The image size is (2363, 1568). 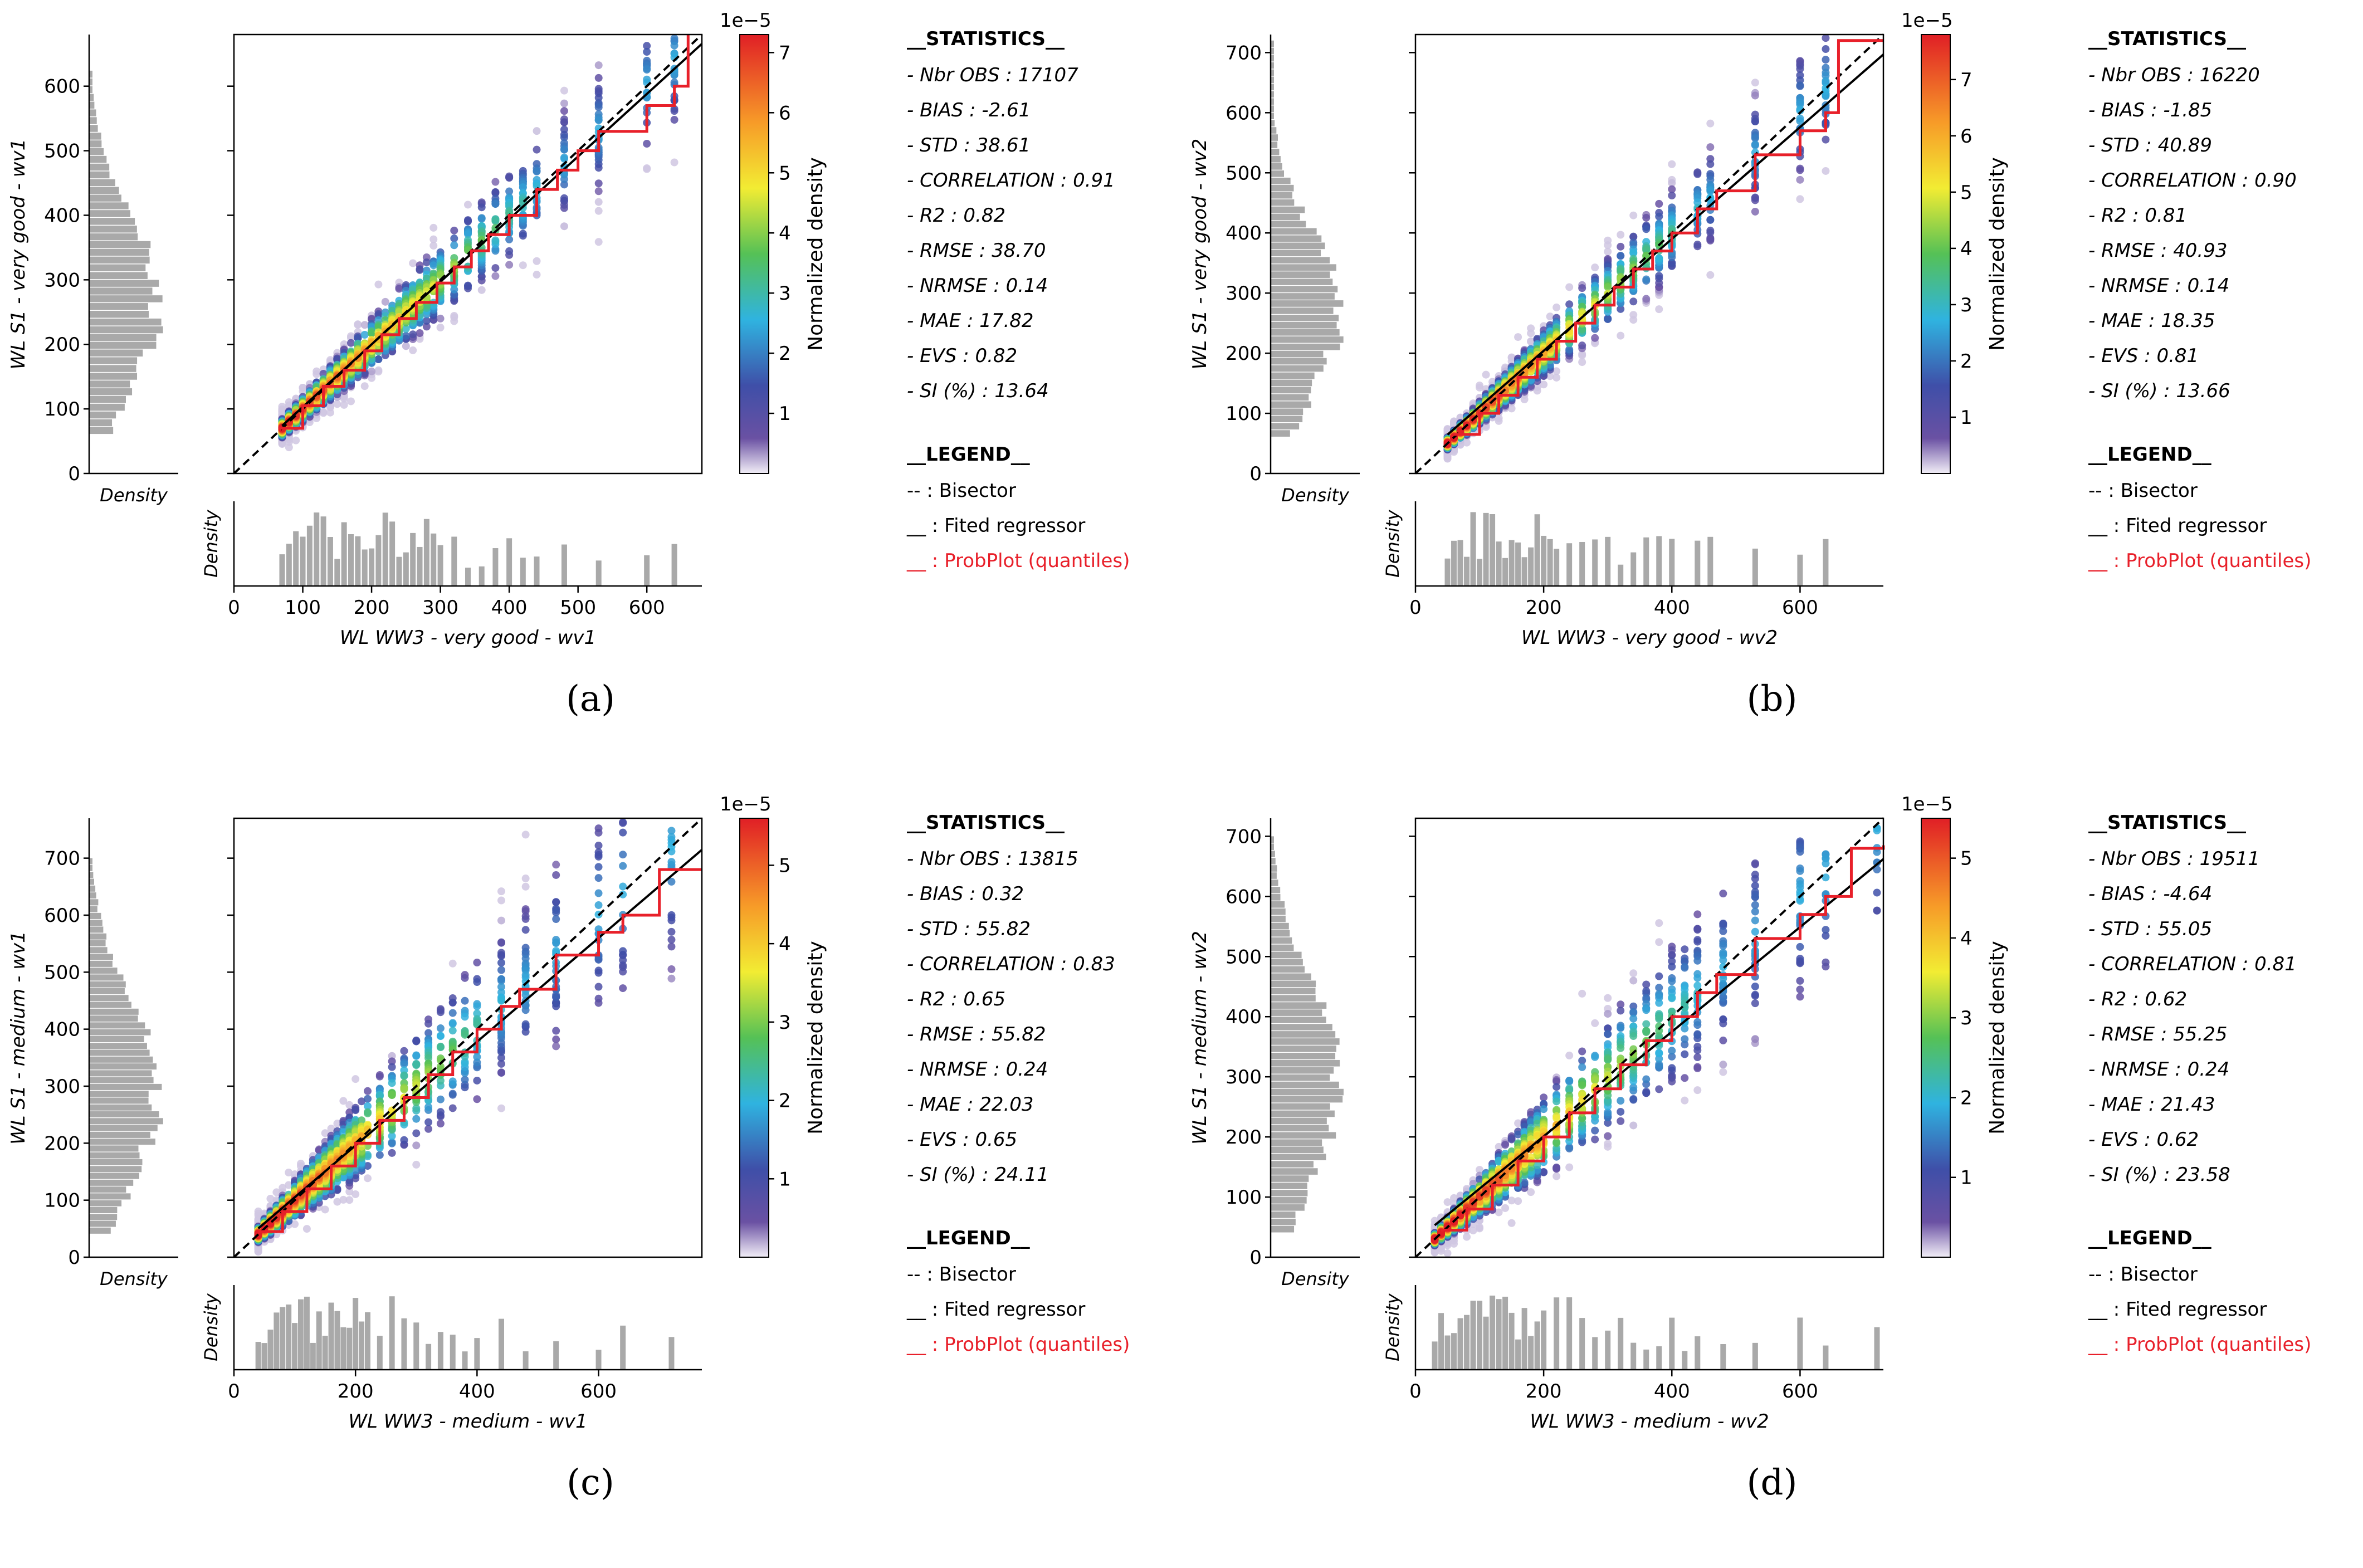 I want to click on colorbar-tick-label: 5, so click(x=1966, y=193).